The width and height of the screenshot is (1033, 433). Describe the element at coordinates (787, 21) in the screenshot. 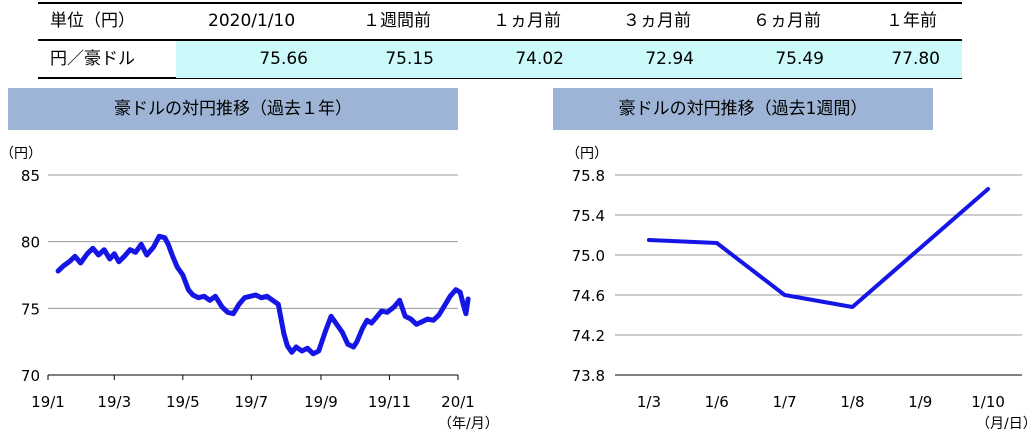

I see `table-header-6month: ６ヵ月前` at that location.